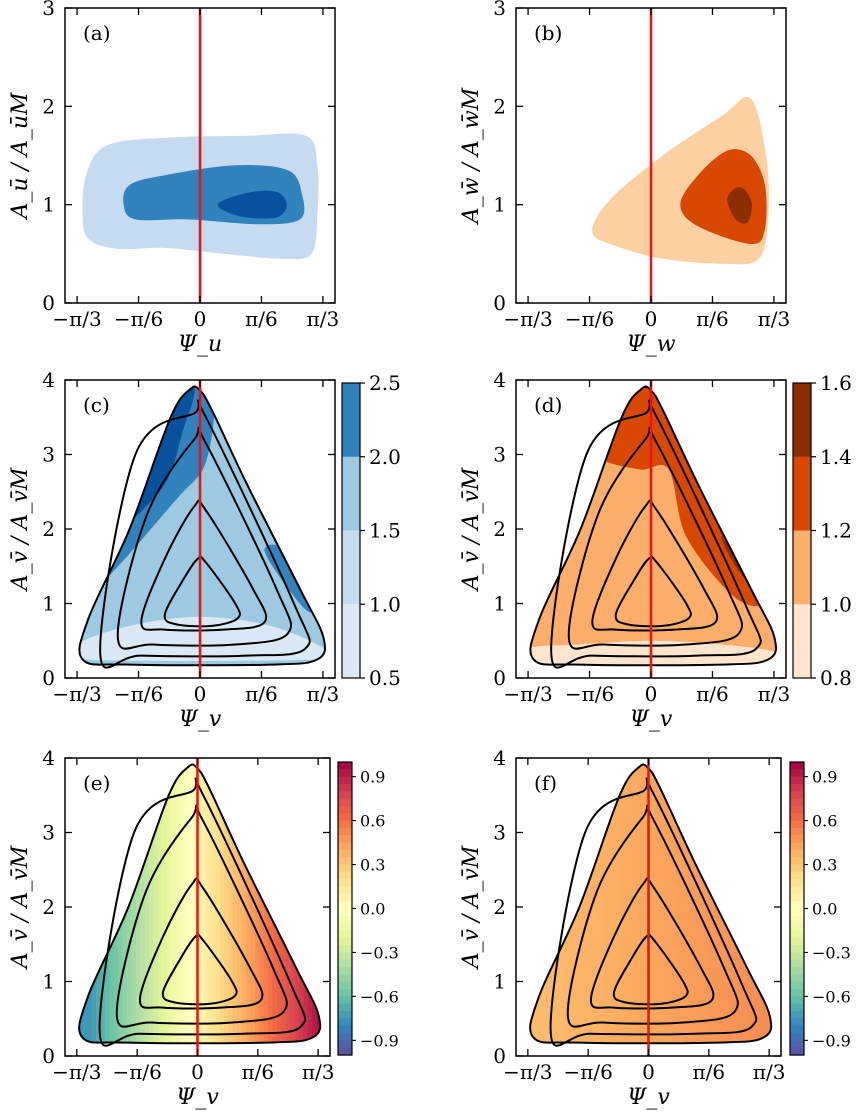  What do you see at coordinates (836, 383) in the screenshot?
I see `colorbar-tick-label: 1.6` at bounding box center [836, 383].